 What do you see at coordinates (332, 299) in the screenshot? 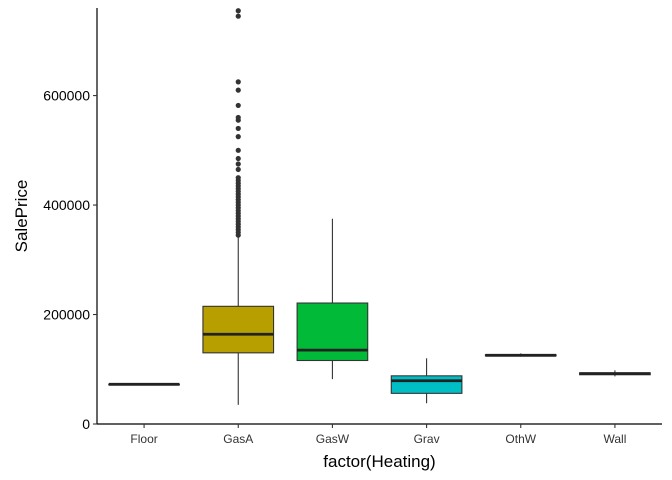
I see `box-gasw` at bounding box center [332, 299].